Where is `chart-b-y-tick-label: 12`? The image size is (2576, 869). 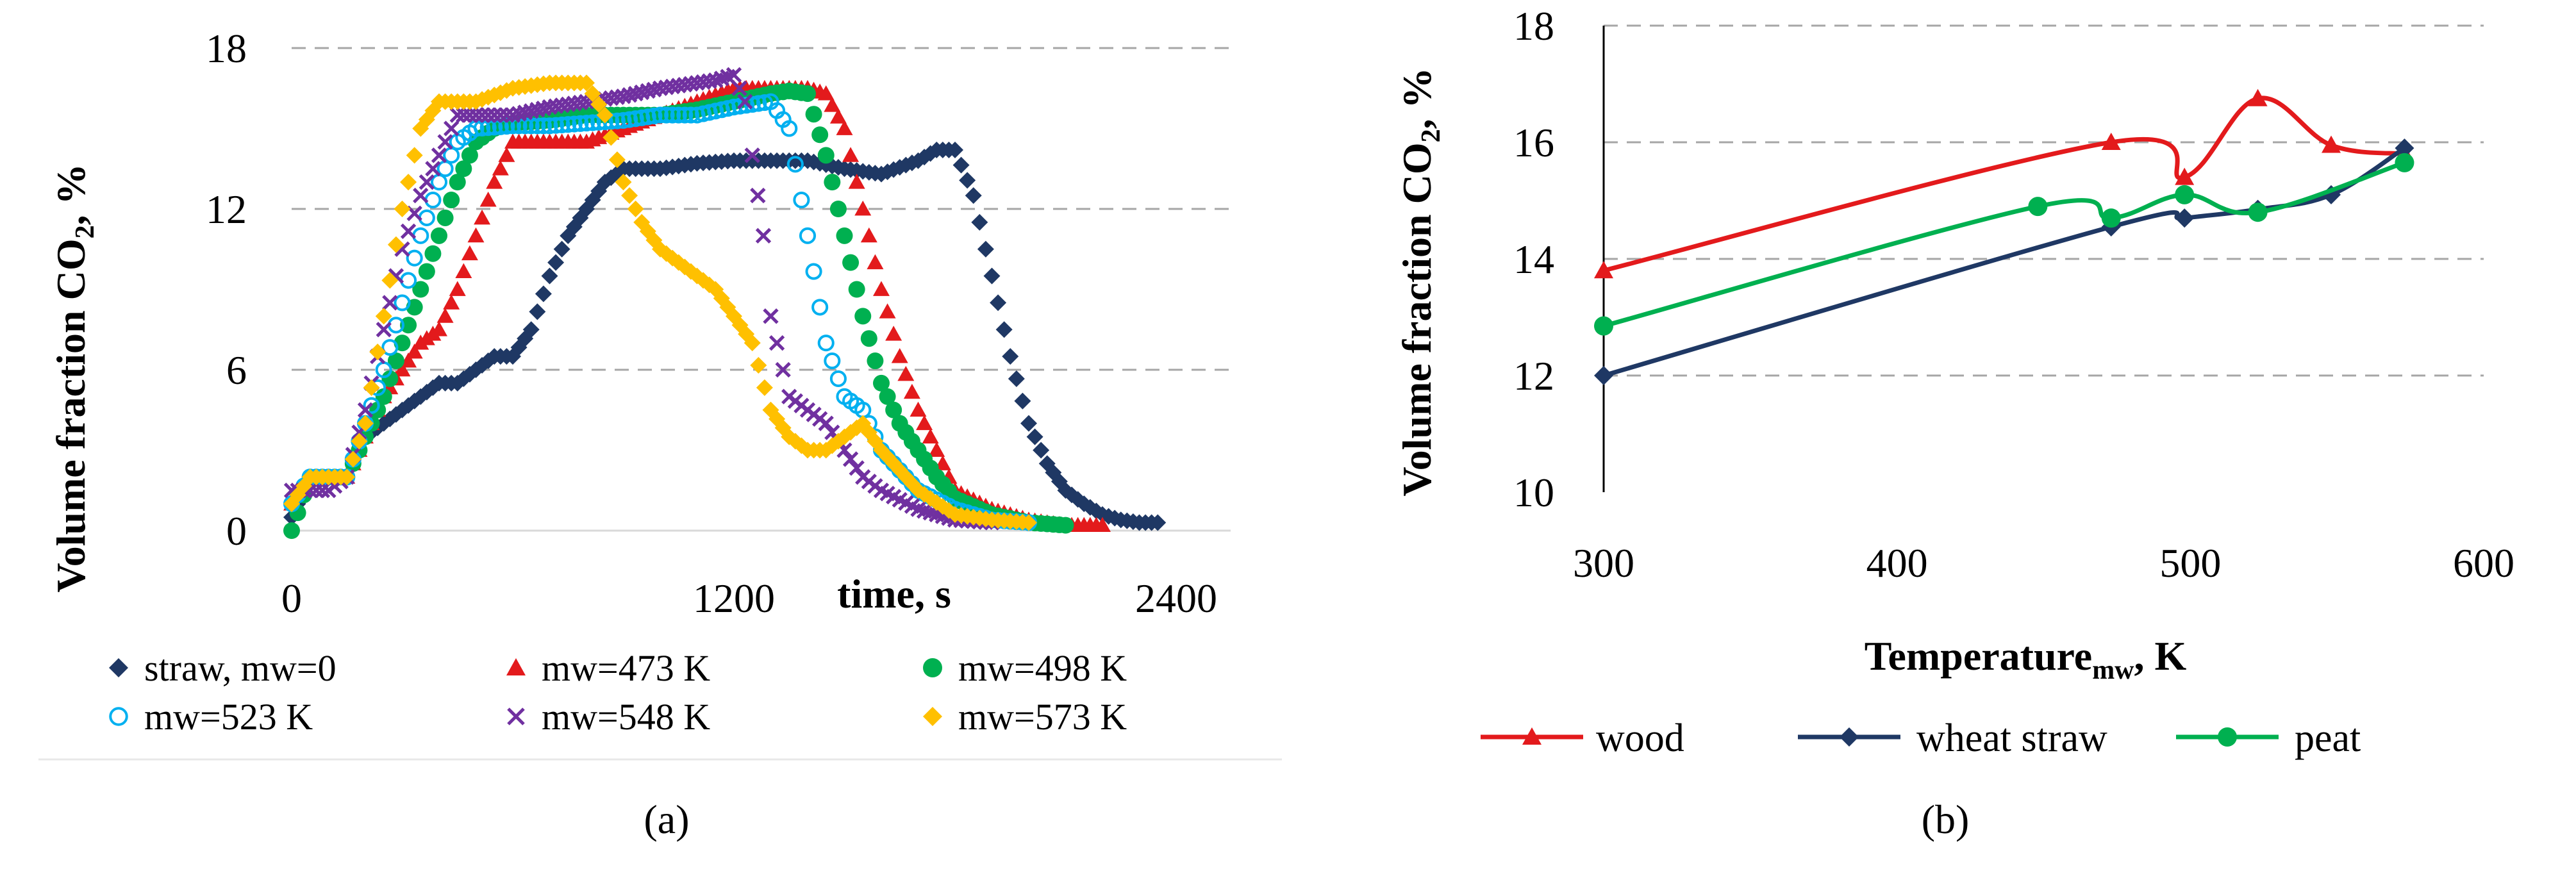 chart-b-y-tick-label: 12 is located at coordinates (1534, 376).